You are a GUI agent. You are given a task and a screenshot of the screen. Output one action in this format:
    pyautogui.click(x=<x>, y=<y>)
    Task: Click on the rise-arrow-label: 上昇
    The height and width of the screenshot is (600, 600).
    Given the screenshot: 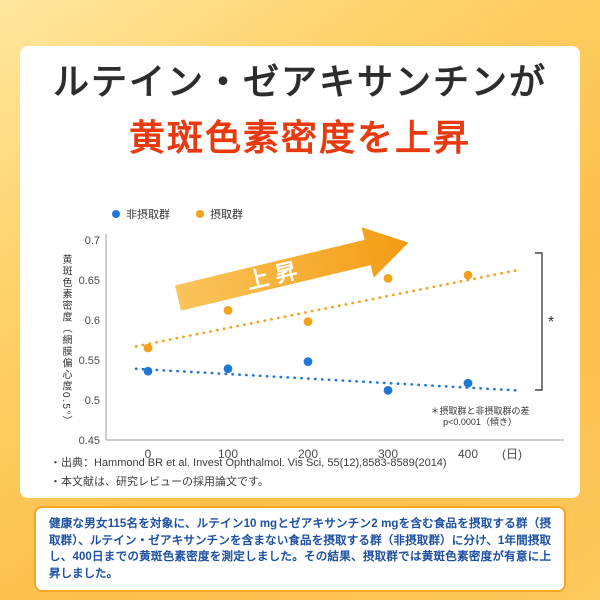 What is the action you would take?
    pyautogui.click(x=275, y=275)
    